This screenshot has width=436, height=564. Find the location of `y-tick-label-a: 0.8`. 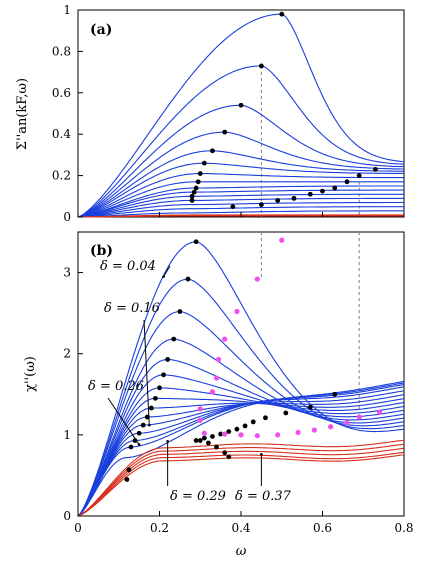

y-tick-label-a: 0.8 is located at coordinates (61, 51).